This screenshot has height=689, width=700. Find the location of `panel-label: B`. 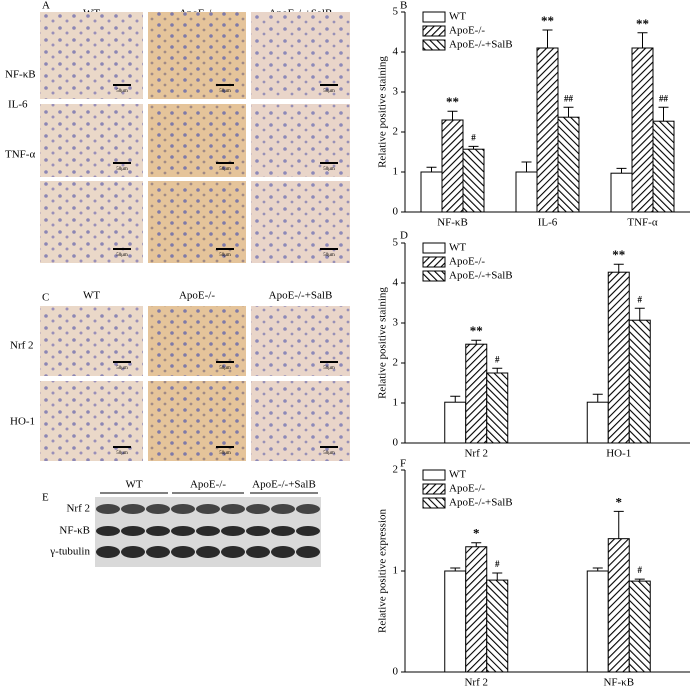

panel-label: B is located at coordinates (403, 6).